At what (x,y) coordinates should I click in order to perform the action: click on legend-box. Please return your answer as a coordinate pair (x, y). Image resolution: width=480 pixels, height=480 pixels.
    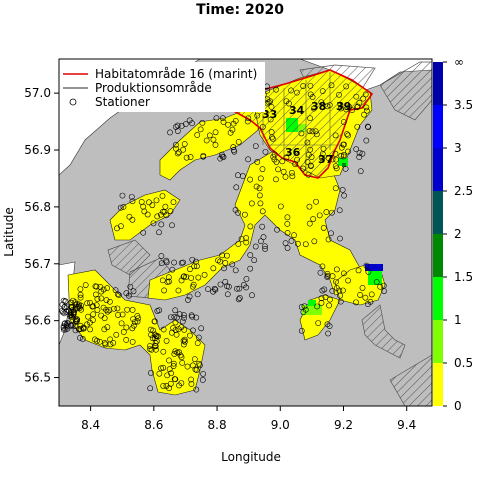
    Looking at the image, I should click on (162, 87).